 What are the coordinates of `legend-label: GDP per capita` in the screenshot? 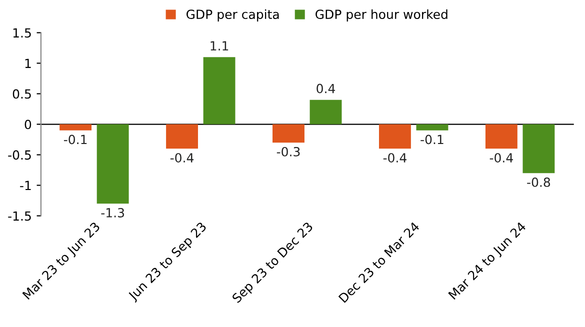 It's located at (232, 15).